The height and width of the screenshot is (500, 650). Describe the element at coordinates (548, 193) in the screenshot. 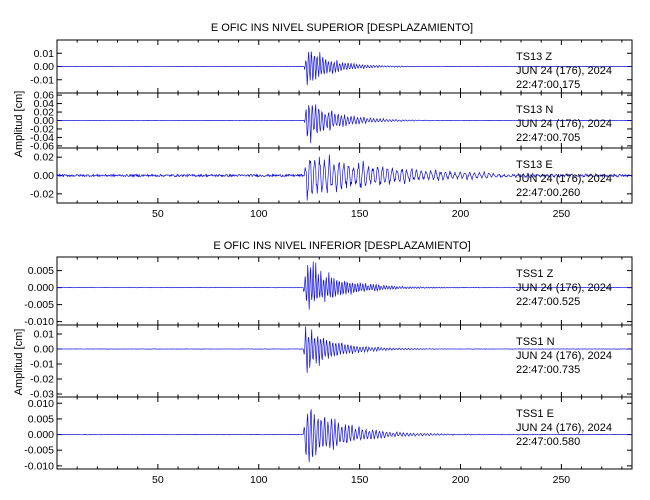

I see `annotation-line: 22:47:00.260` at that location.